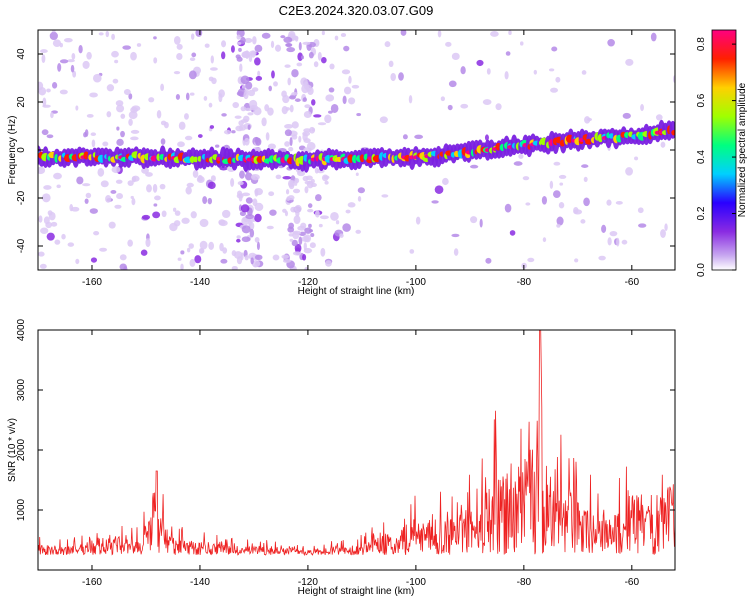  What do you see at coordinates (724, 150) in the screenshot?
I see `colorbar-gradient` at bounding box center [724, 150].